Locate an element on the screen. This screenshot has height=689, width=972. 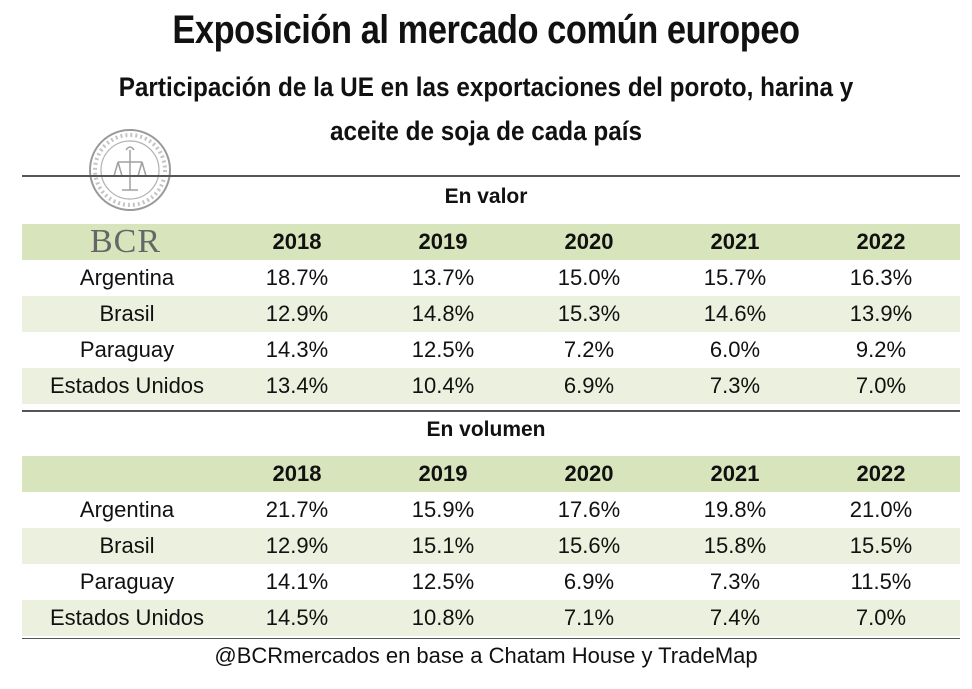
table-value-cell: 13.4% is located at coordinates (297, 385).